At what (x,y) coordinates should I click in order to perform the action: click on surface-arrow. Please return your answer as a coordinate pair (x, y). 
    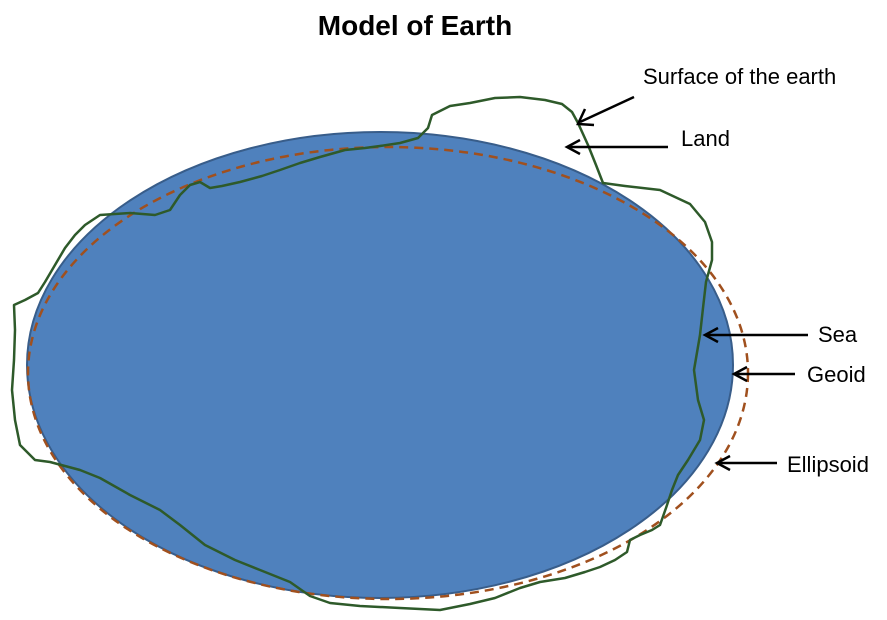
    Looking at the image, I should click on (607, 109).